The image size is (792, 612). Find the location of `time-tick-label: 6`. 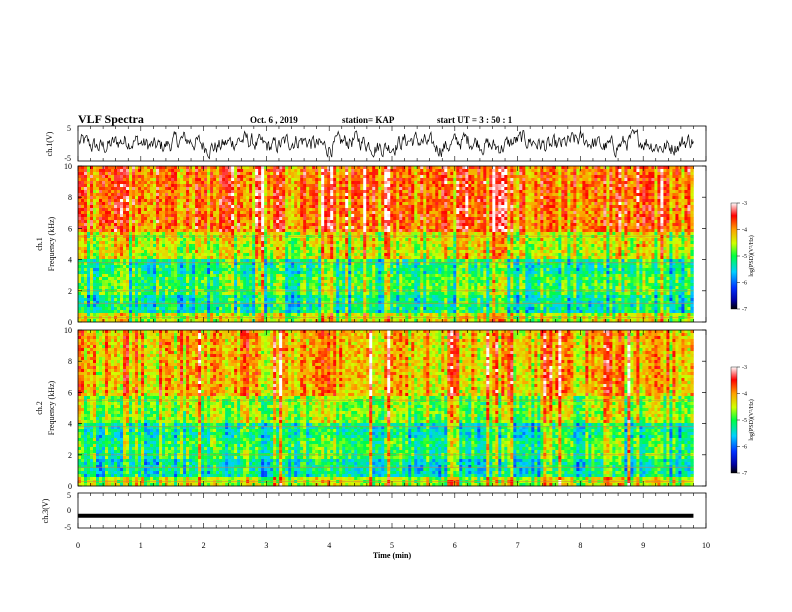

time-tick-label: 6 is located at coordinates (455, 545).